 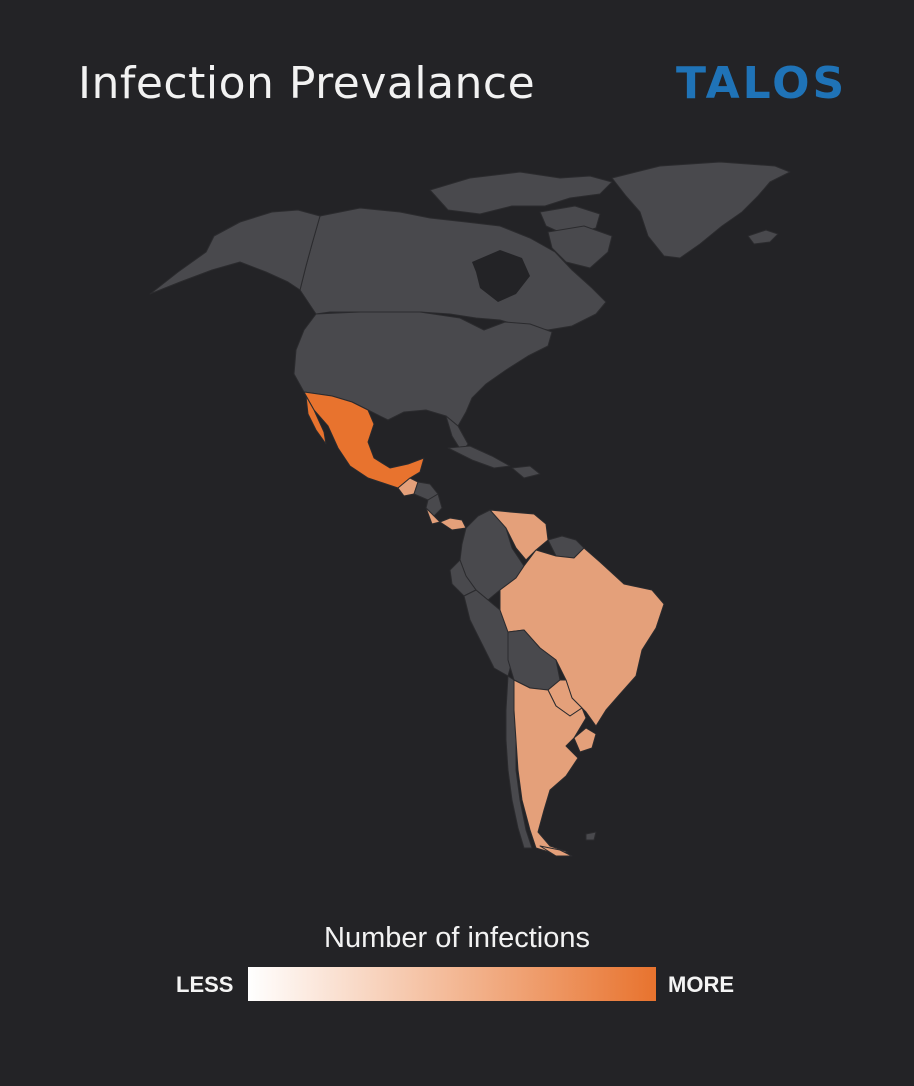 What do you see at coordinates (519, 535) in the screenshot?
I see `country-venezuela` at bounding box center [519, 535].